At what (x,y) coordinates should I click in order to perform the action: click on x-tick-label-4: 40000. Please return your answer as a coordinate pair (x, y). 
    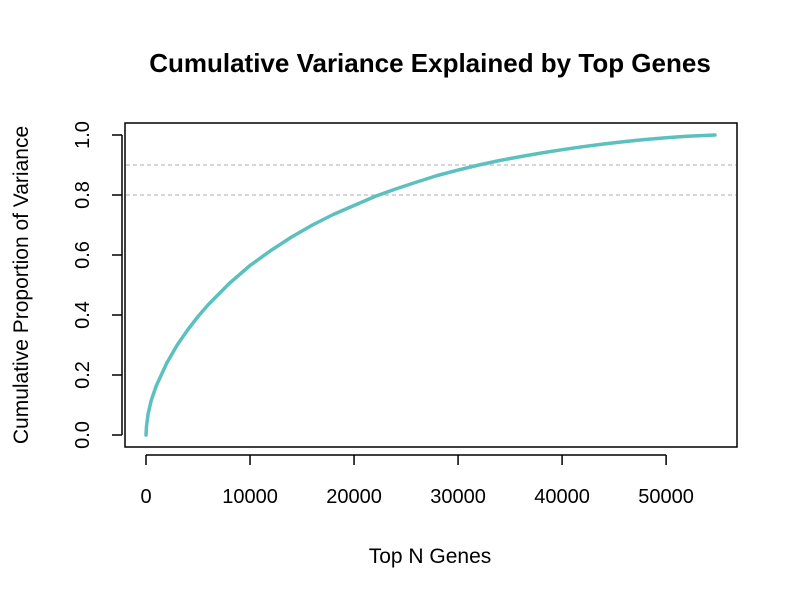
    Looking at the image, I should click on (562, 497).